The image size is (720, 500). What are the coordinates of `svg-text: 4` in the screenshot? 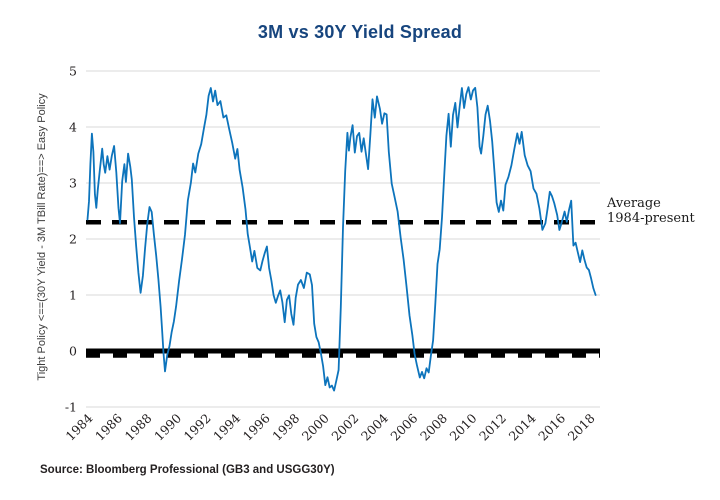 It's located at (73, 127).